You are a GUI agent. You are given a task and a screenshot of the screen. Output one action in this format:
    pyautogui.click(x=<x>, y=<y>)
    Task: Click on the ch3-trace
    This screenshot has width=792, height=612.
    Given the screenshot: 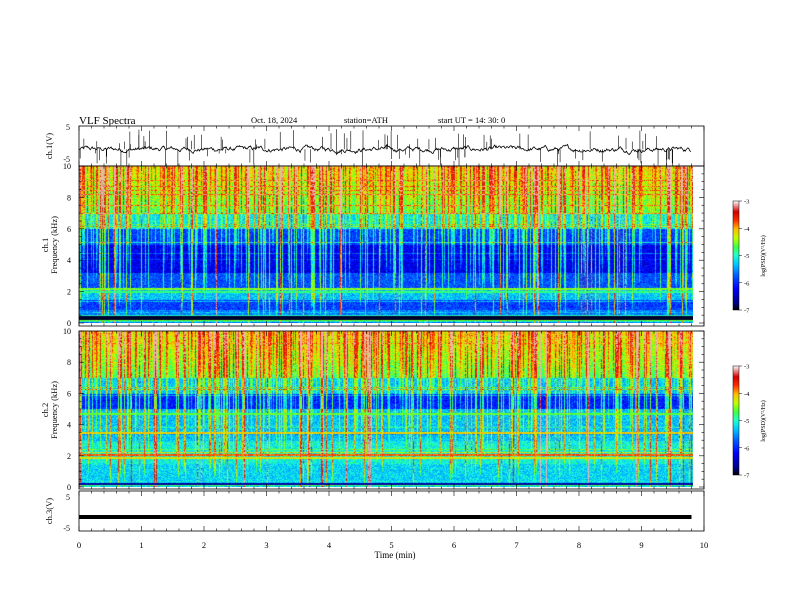 What is the action you would take?
    pyautogui.click(x=385, y=517)
    